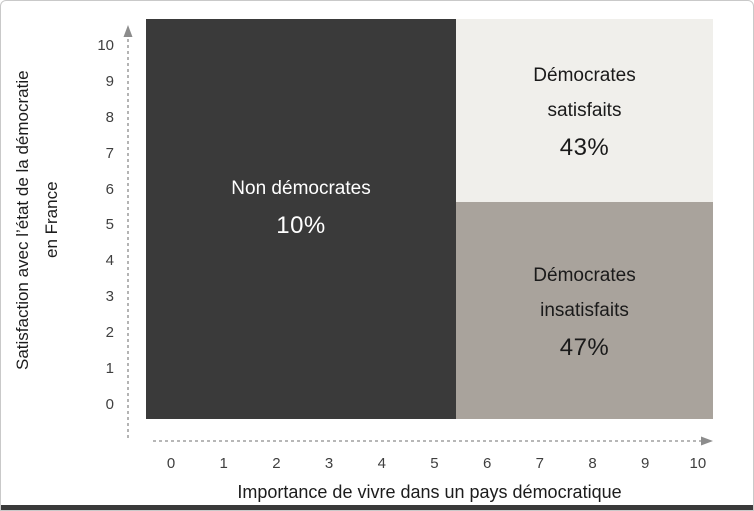  What do you see at coordinates (109, 153) in the screenshot?
I see `y-tick: 7` at bounding box center [109, 153].